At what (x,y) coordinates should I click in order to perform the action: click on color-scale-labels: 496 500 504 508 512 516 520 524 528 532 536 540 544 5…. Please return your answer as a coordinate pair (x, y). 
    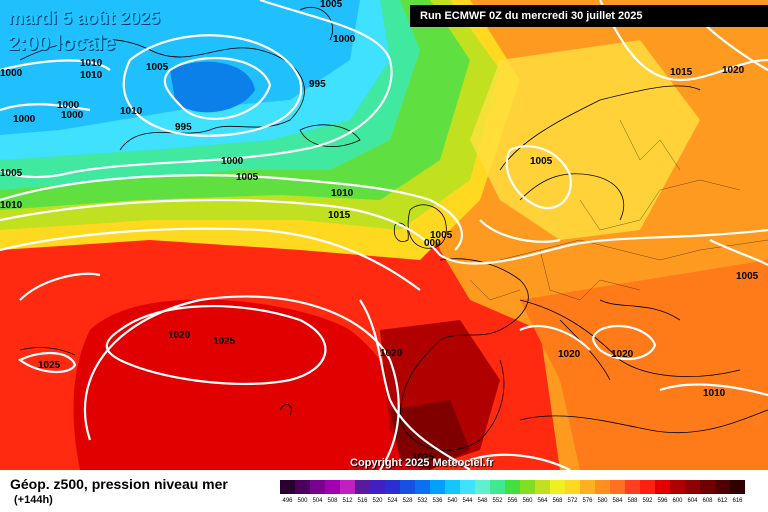
    Looking at the image, I should click on (512, 501).